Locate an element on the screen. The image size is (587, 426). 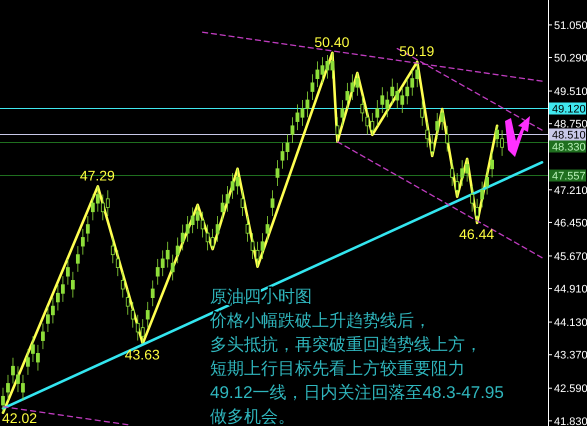
annotation: 46.44 is located at coordinates (476, 234).